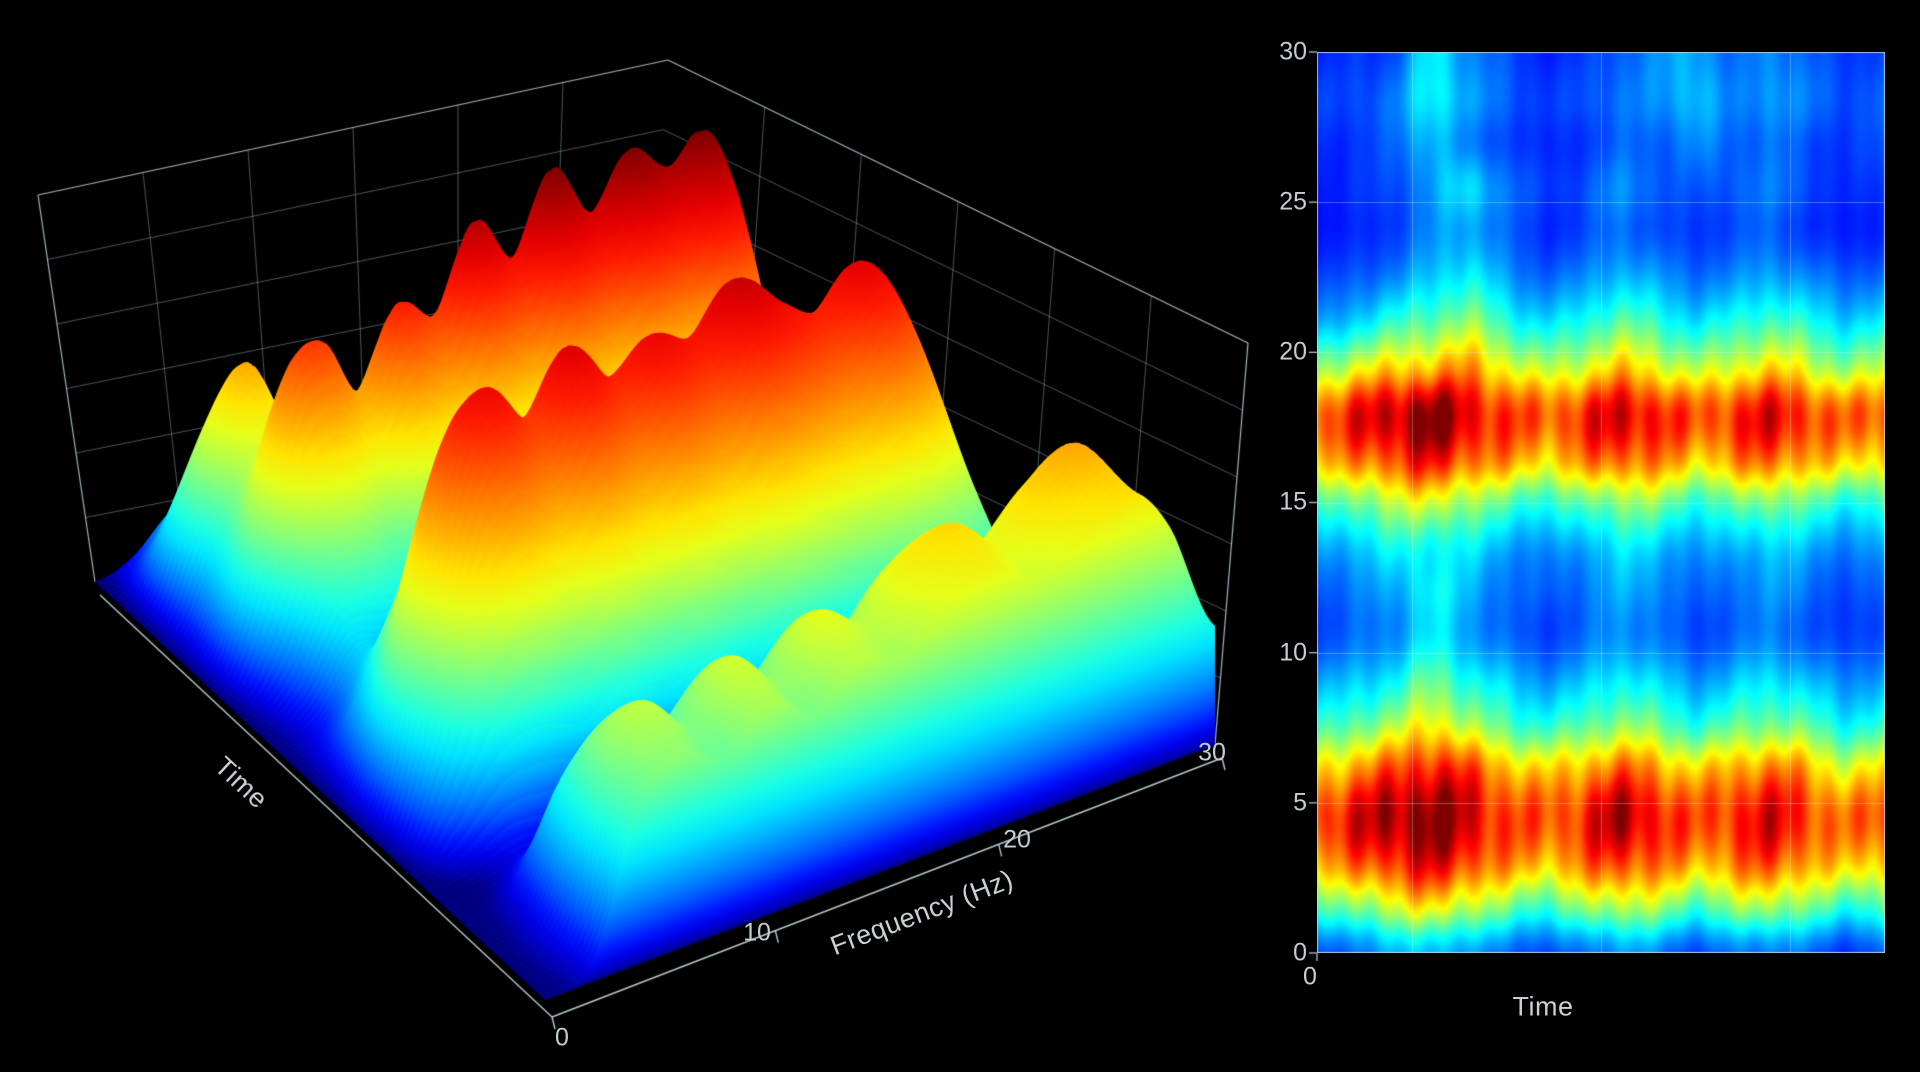 The image size is (1920, 1072). I want to click on heatmap-ytick-label: 15, so click(1293, 501).